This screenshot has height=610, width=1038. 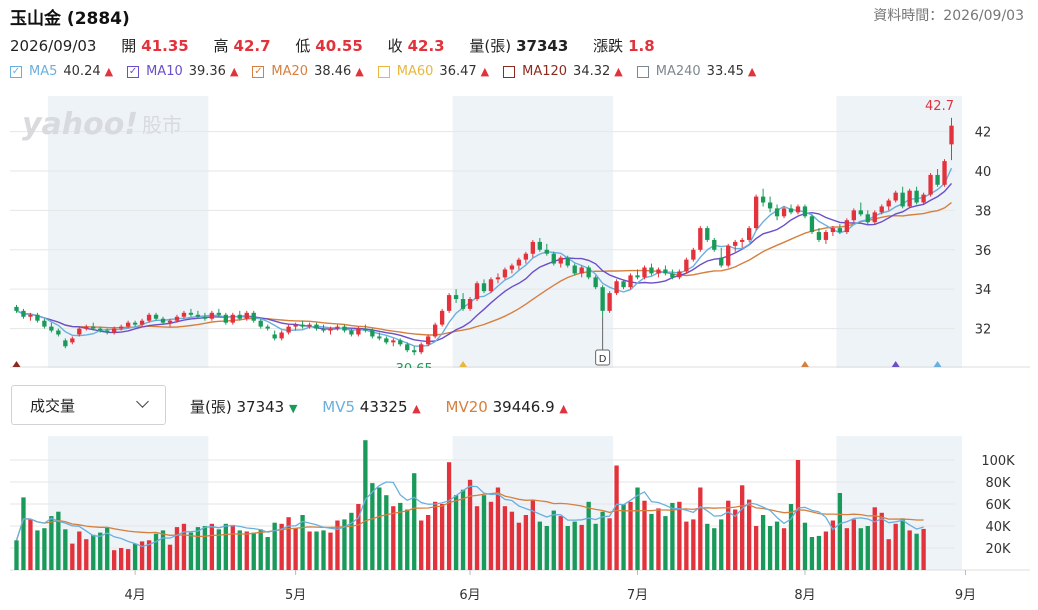 What do you see at coordinates (608, 46) in the screenshot?
I see `change-label: 漲跌` at bounding box center [608, 46].